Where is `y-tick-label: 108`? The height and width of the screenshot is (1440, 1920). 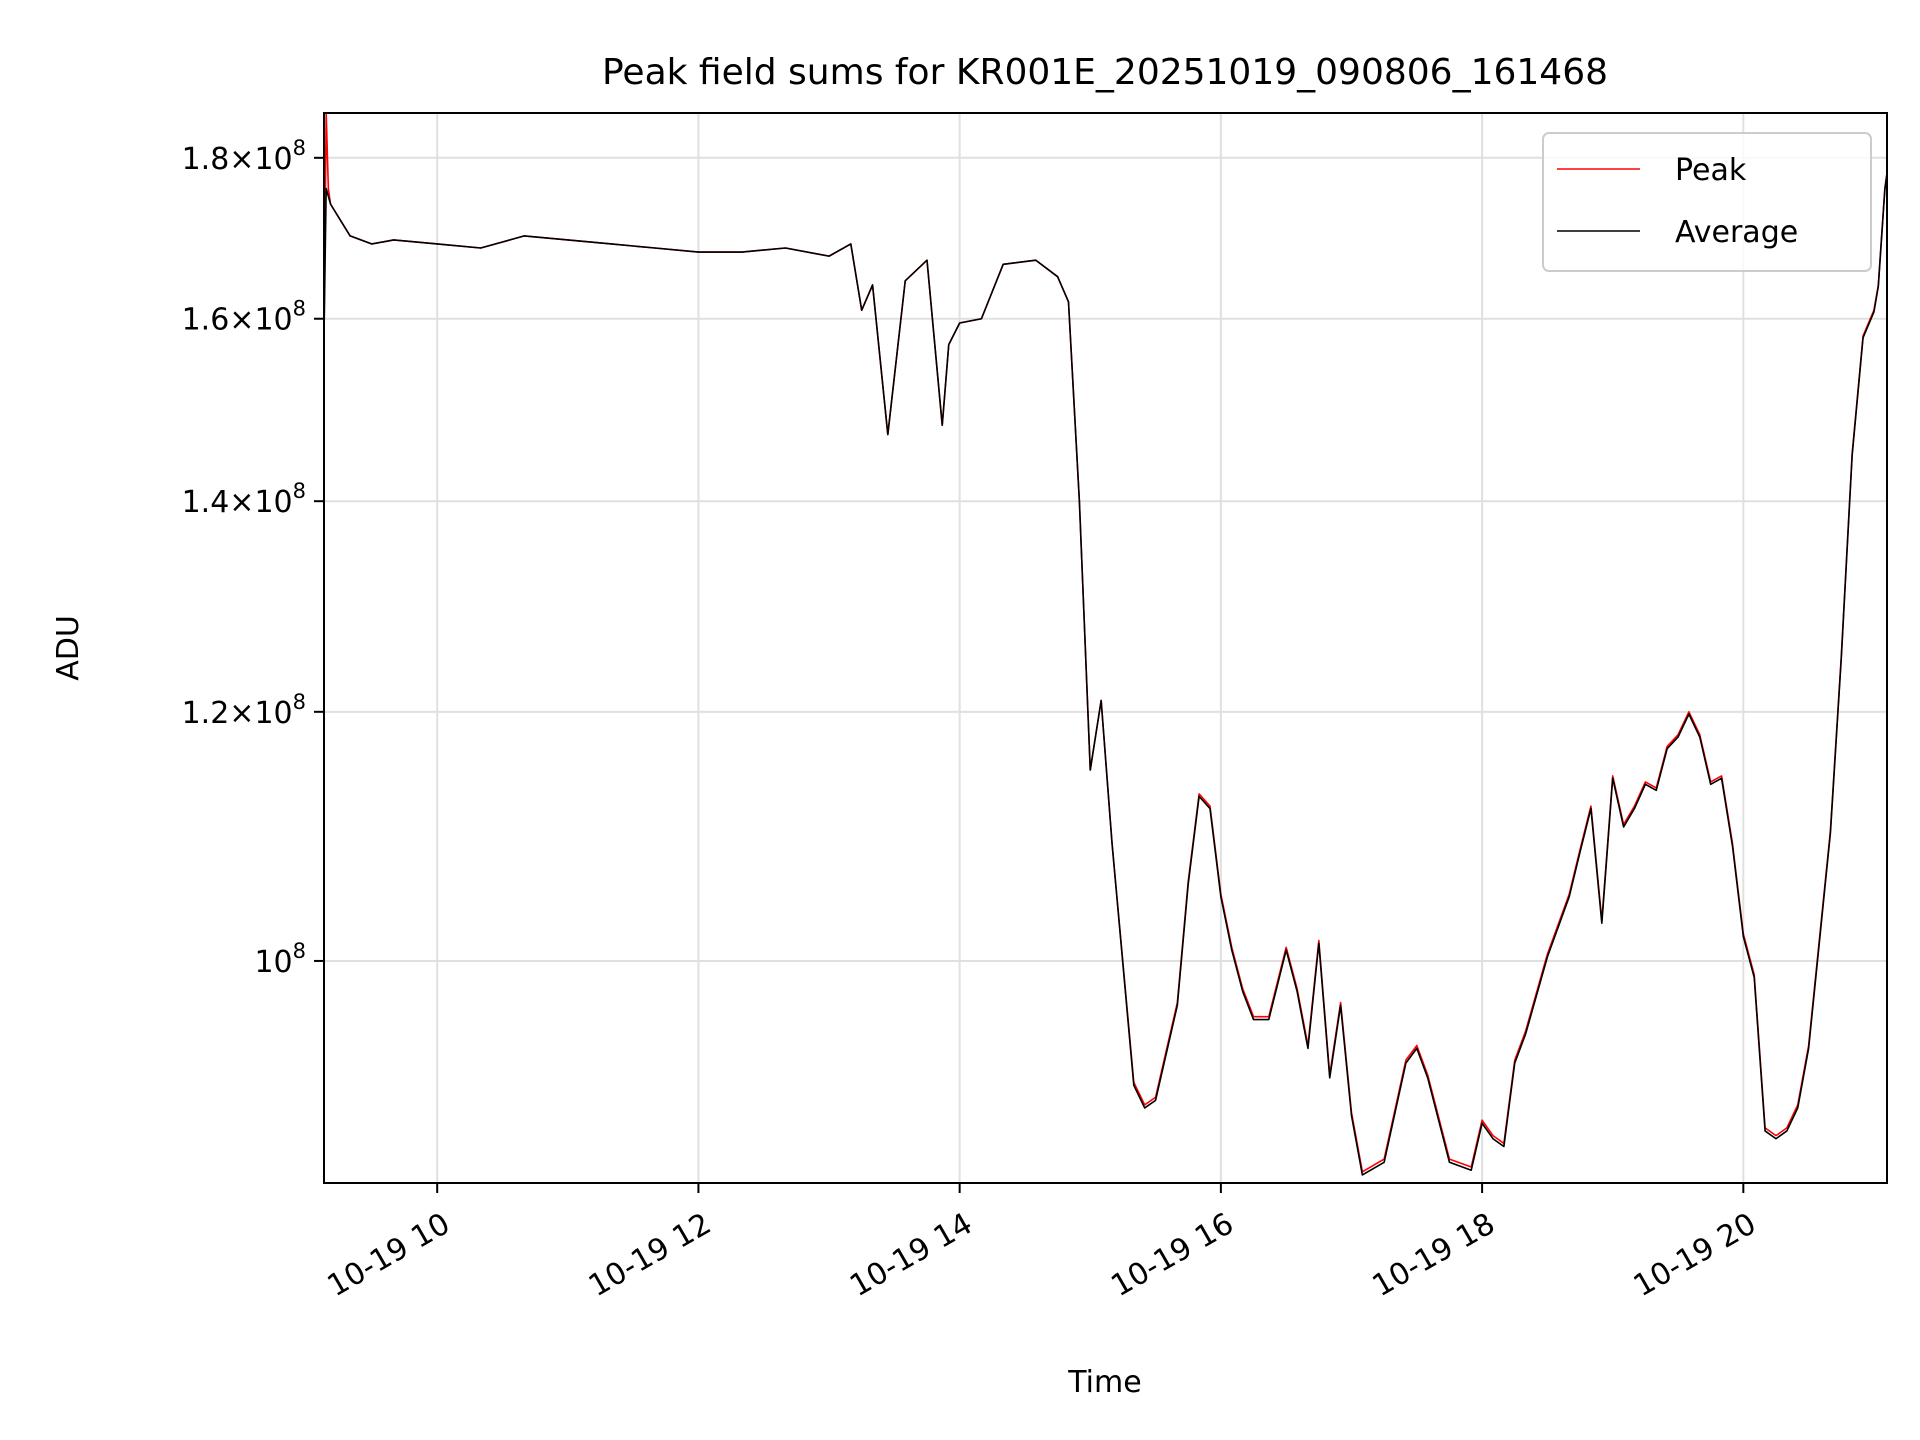
y-tick-label: 108 is located at coordinates (280, 959).